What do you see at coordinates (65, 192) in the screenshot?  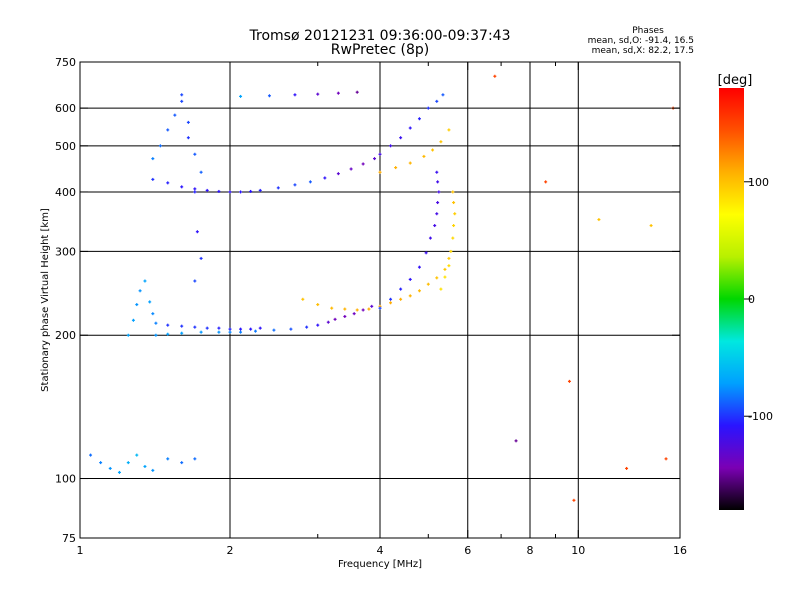 I see `y-tick-label: 400` at bounding box center [65, 192].